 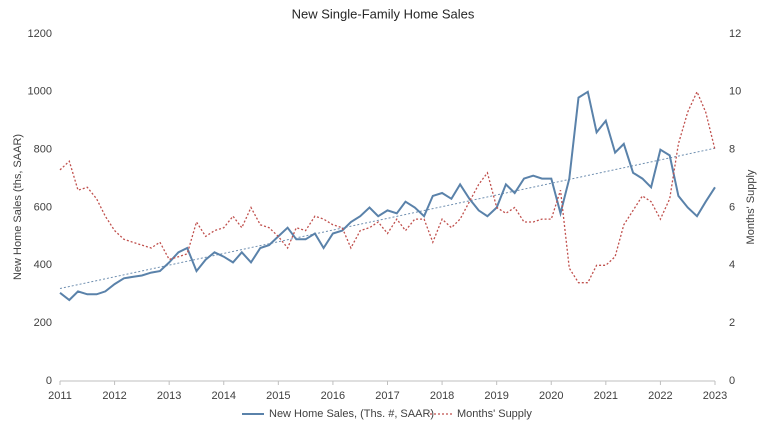 I want to click on x-tick-label: 2022, so click(x=660, y=396).